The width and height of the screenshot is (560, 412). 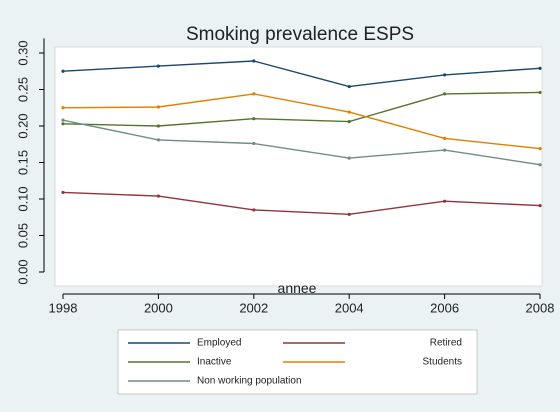 What do you see at coordinates (253, 308) in the screenshot?
I see `x-tick-label: 2002` at bounding box center [253, 308].